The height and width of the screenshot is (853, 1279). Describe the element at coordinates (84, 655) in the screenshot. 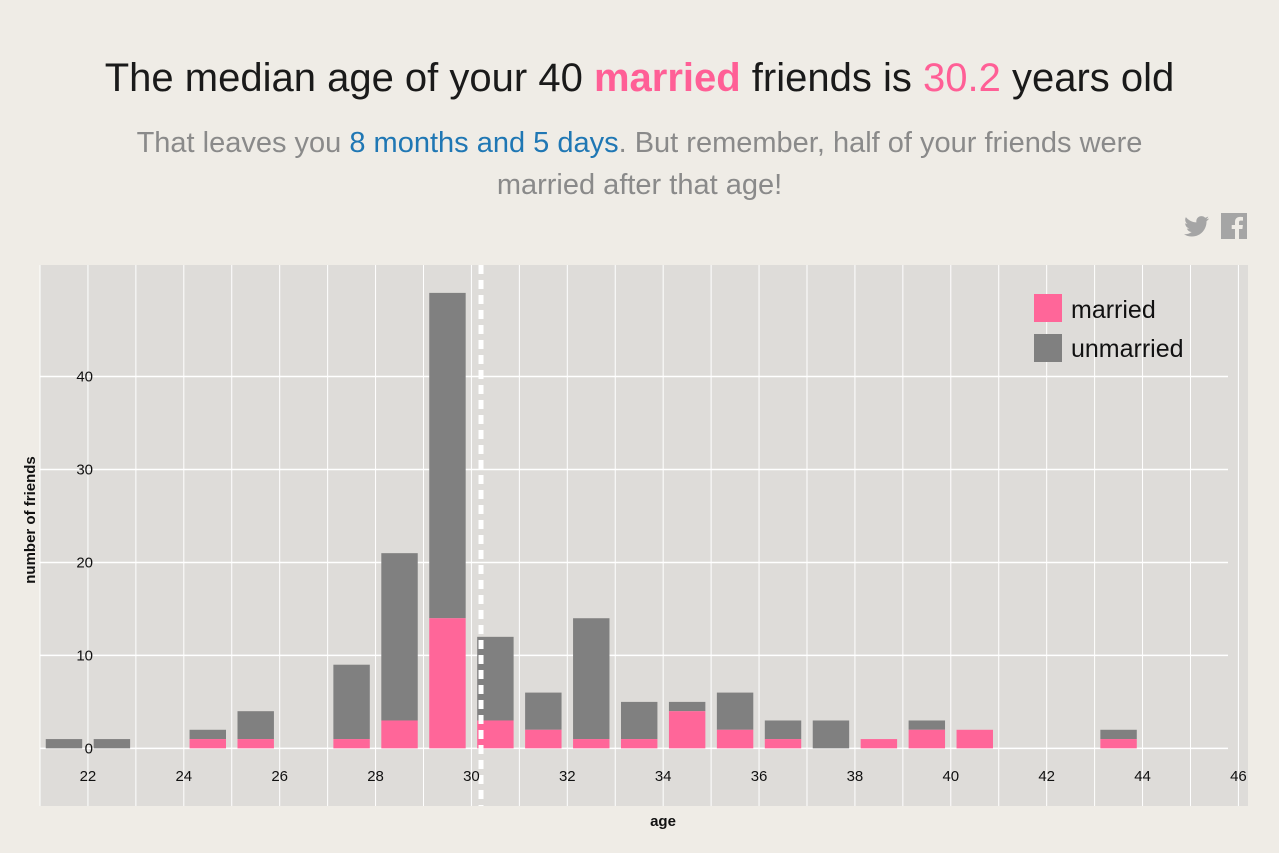

I see `y-tick-label: 10` at that location.